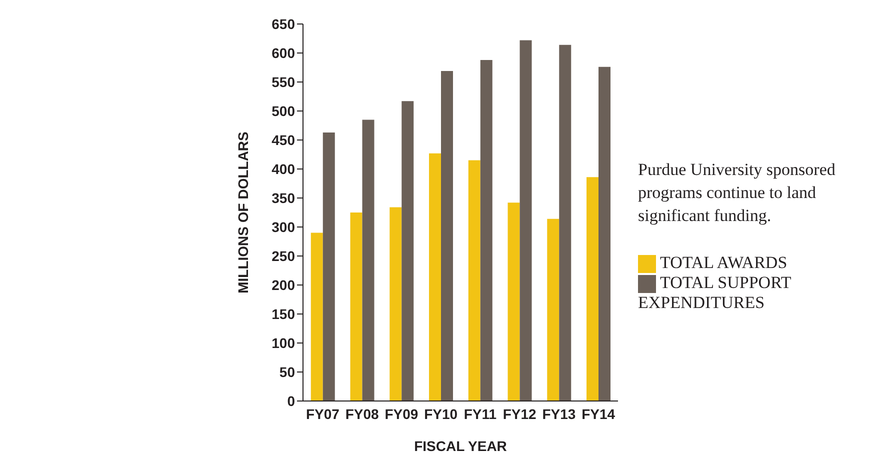 The image size is (878, 471). I want to click on legend-label: TOTAL SUPPORT EXPENDITURES, so click(714, 292).